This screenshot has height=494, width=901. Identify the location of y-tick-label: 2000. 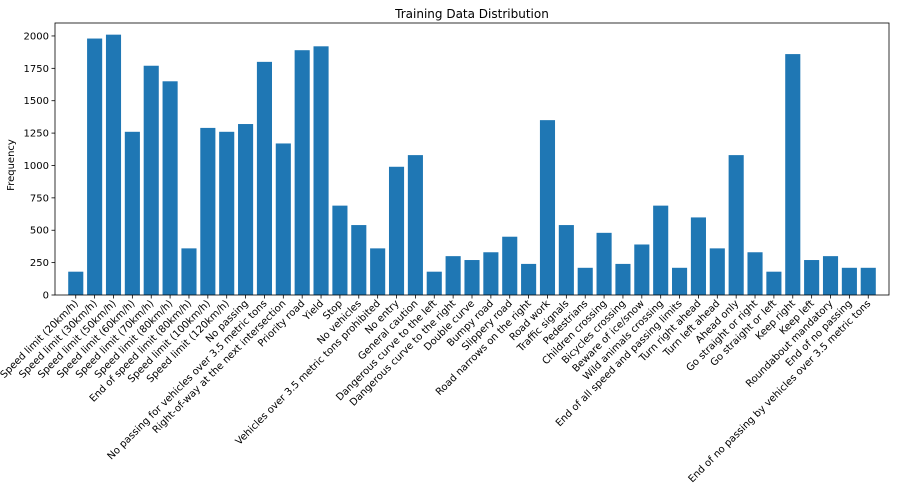
(36, 36).